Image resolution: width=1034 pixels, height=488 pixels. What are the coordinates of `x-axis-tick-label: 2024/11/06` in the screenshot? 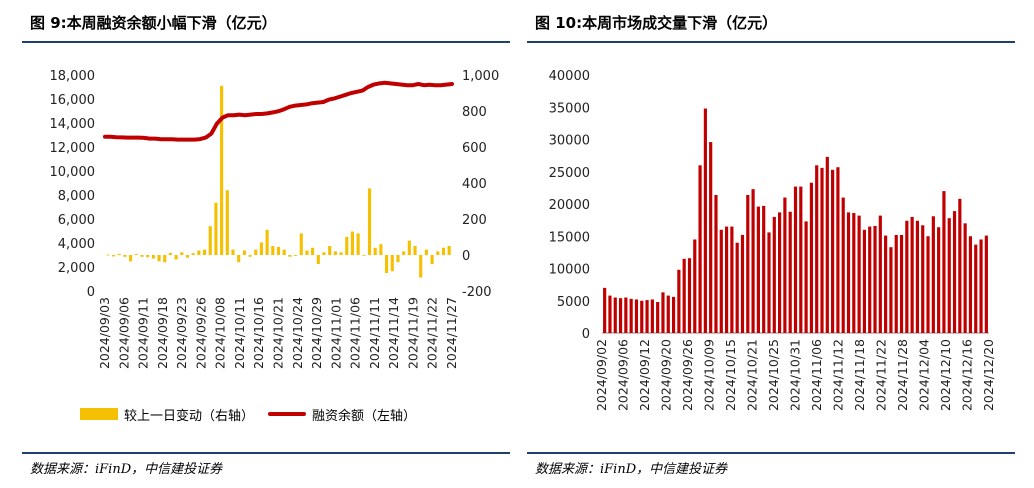 It's located at (355, 333).